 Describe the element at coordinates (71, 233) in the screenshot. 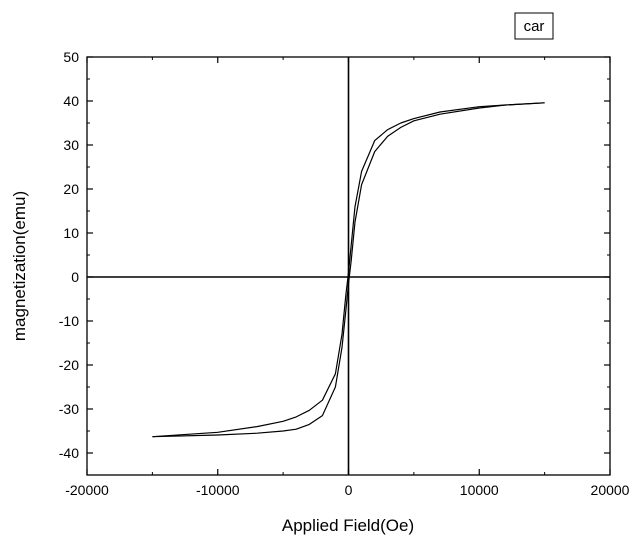

I see `y-tick-label: 10` at that location.